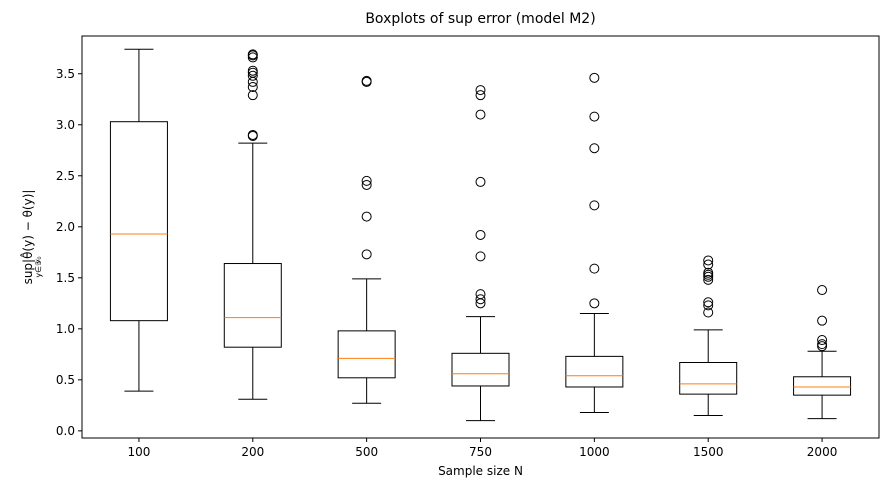  What do you see at coordinates (65, 380) in the screenshot?
I see `y-tick-label: 0.5` at bounding box center [65, 380].